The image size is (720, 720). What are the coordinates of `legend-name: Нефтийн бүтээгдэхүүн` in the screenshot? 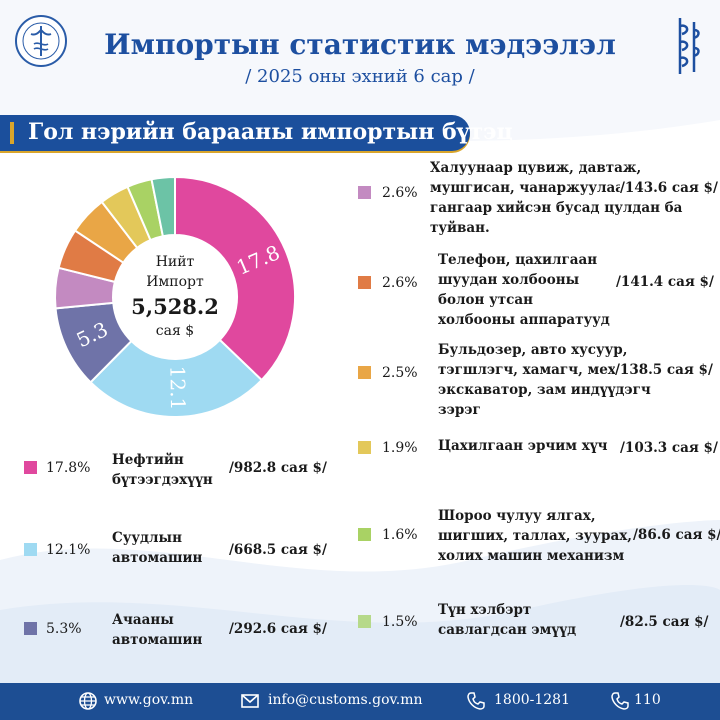 It's located at (162, 470).